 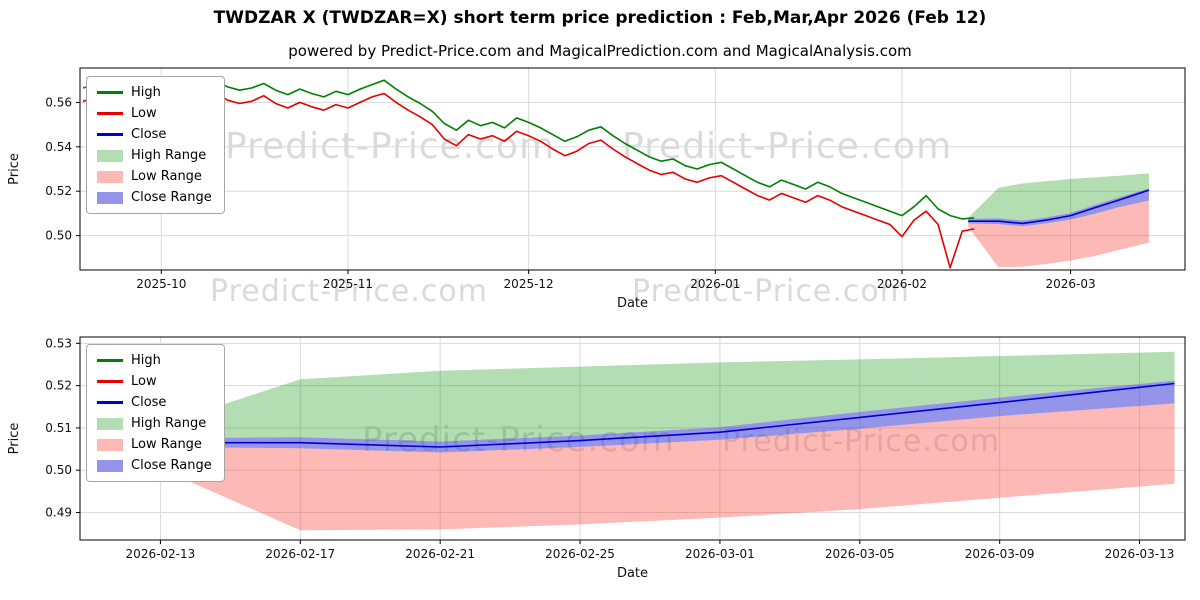 What do you see at coordinates (440, 554) in the screenshot?
I see `x-tick-label: 2026-02-21` at bounding box center [440, 554].